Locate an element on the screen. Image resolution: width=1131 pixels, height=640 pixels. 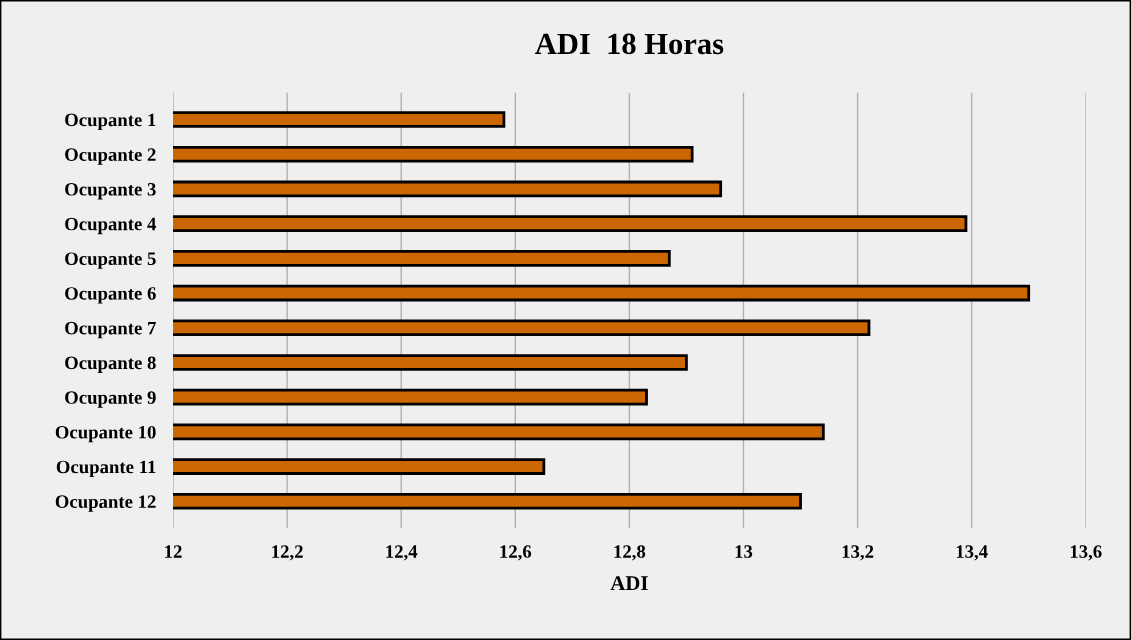
x-tick-label: 12,8 is located at coordinates (630, 553).